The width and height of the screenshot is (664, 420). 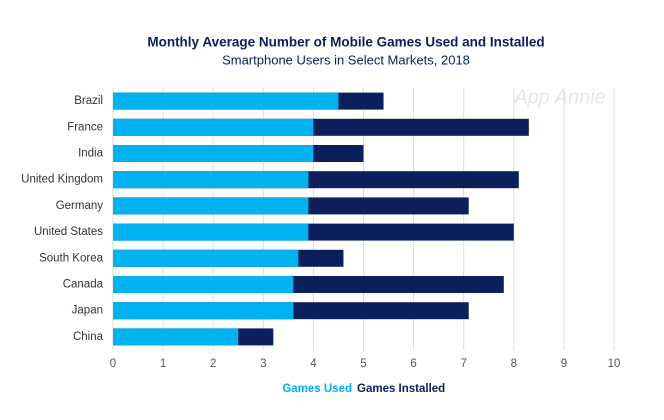 I want to click on y-tick-label: United States, so click(x=68, y=232).